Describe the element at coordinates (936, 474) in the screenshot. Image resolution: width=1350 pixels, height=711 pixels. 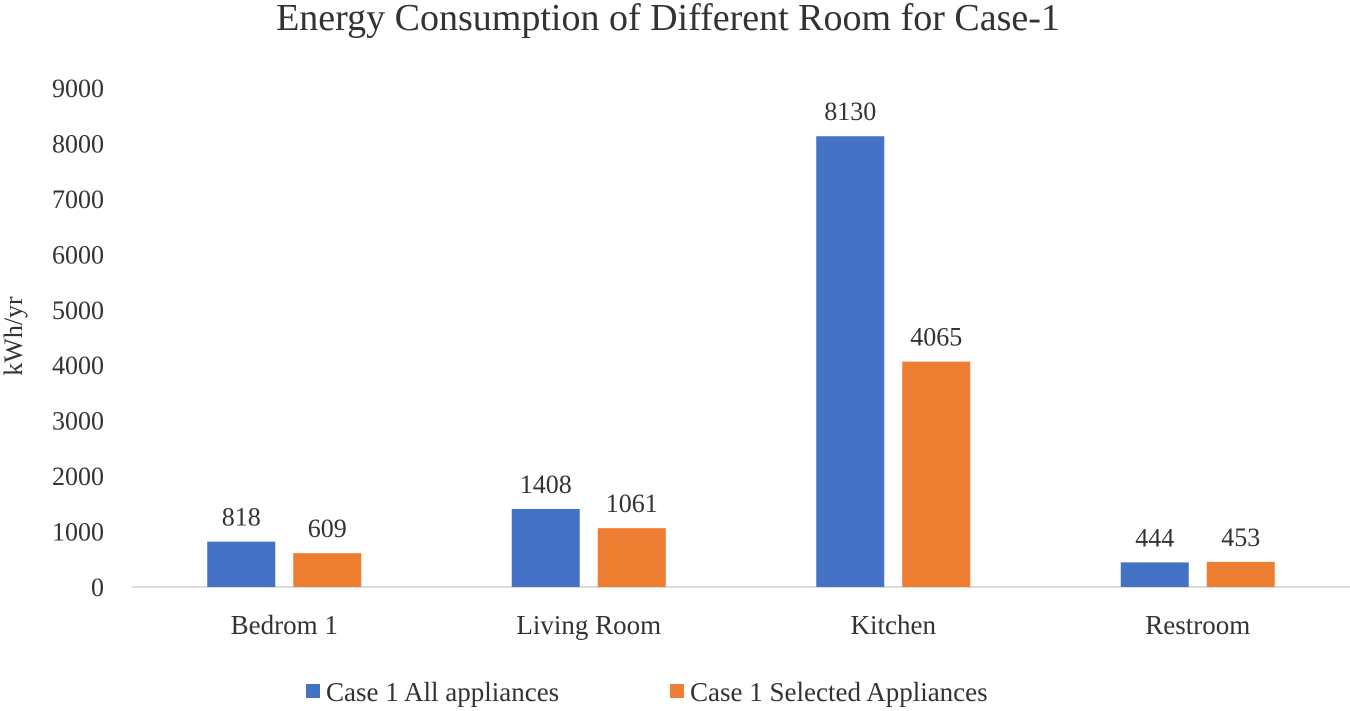
I see `bar-selected-appliances-kitchen` at that location.